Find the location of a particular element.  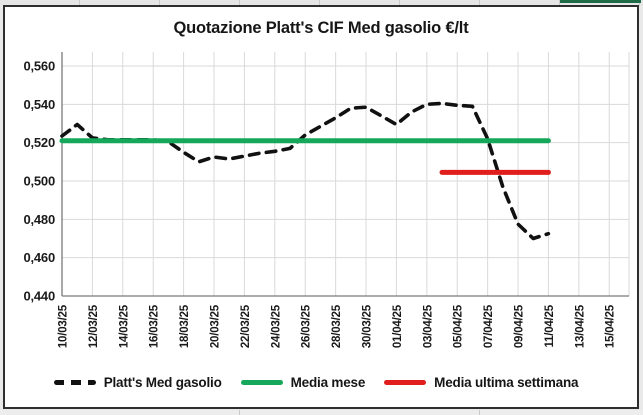

x-axis-tick-label: 24/03/25 is located at coordinates (276, 326).